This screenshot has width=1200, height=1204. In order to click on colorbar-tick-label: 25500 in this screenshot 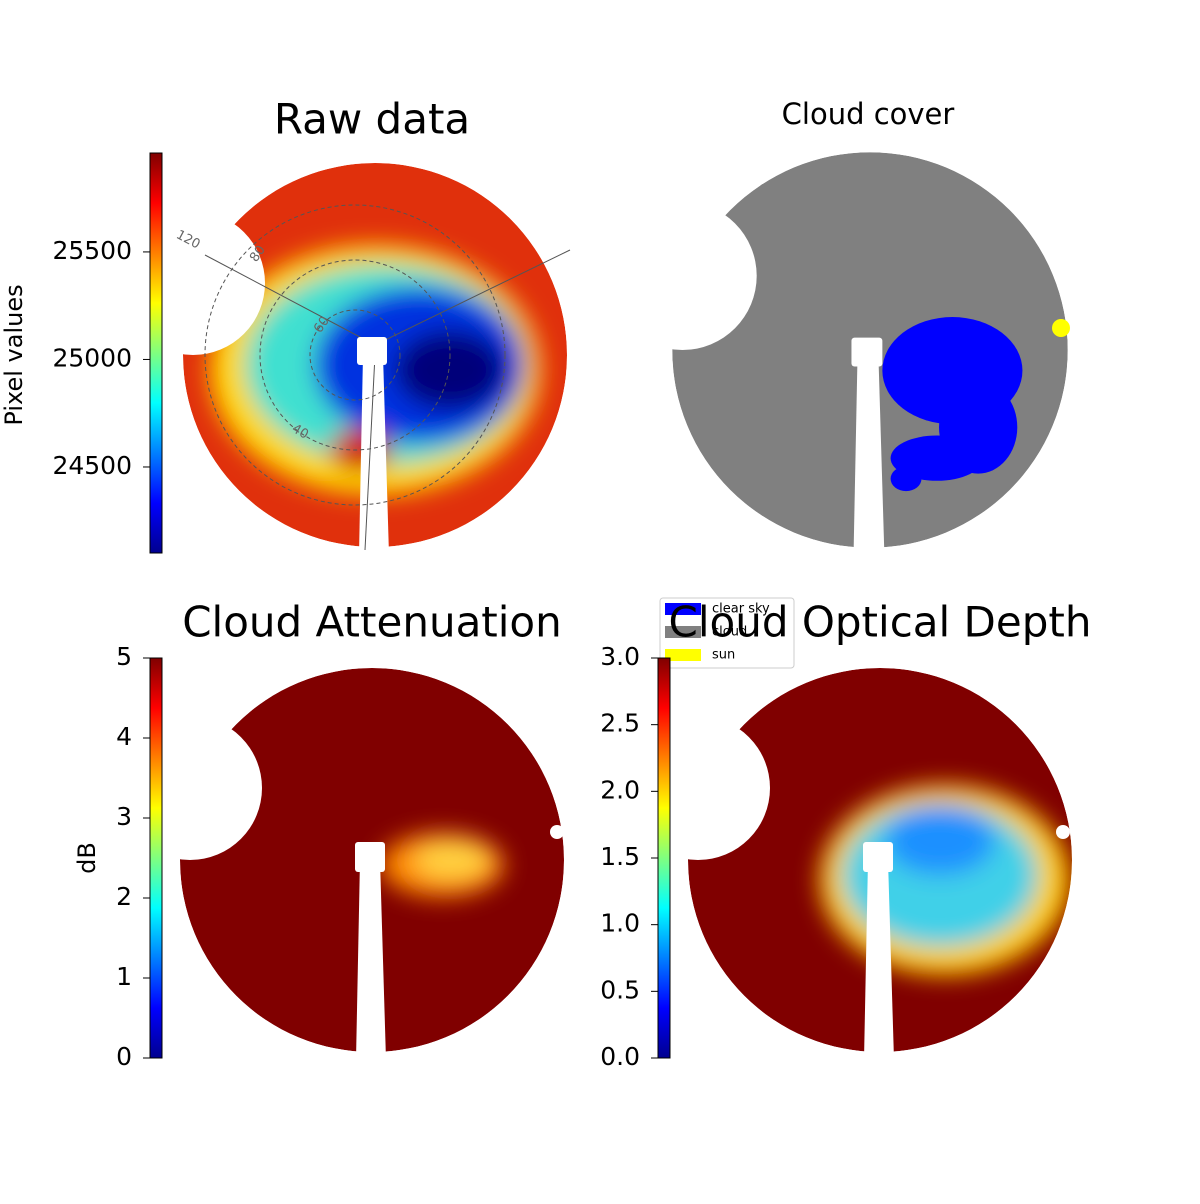, I will do `click(92, 250)`.